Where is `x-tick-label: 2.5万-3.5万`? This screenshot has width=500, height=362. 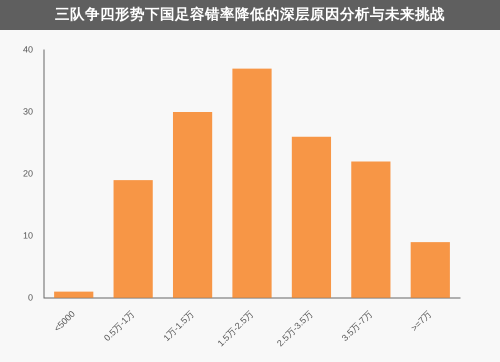 x-tick-label: 2.5万-3.5万 is located at coordinates (294, 328).